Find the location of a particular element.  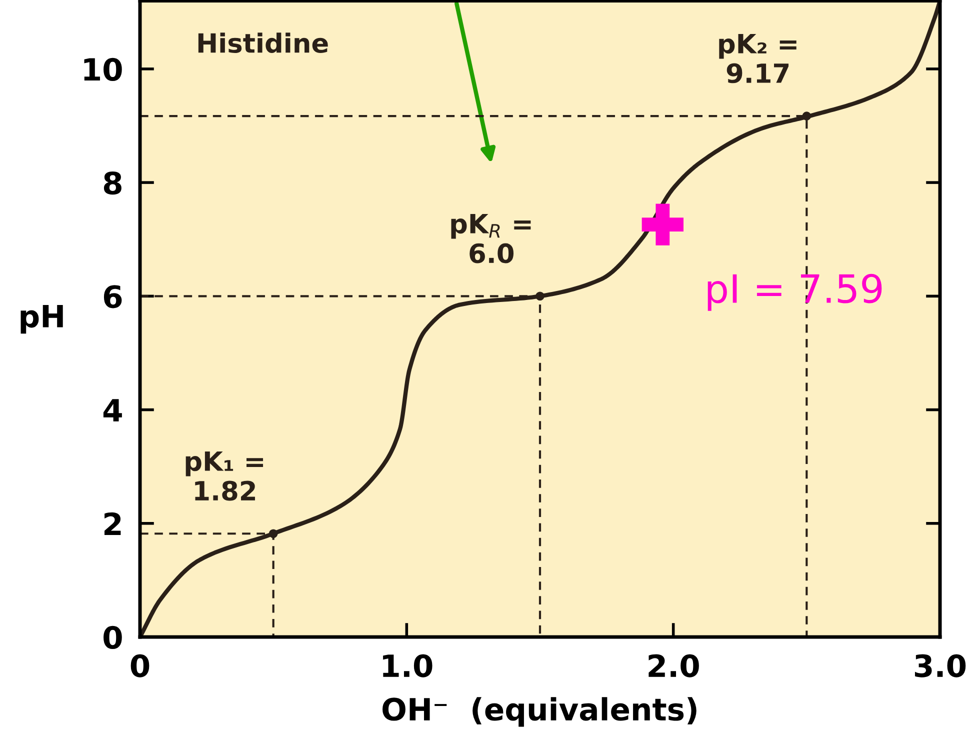

x-tick-label: 0 is located at coordinates (140, 666).